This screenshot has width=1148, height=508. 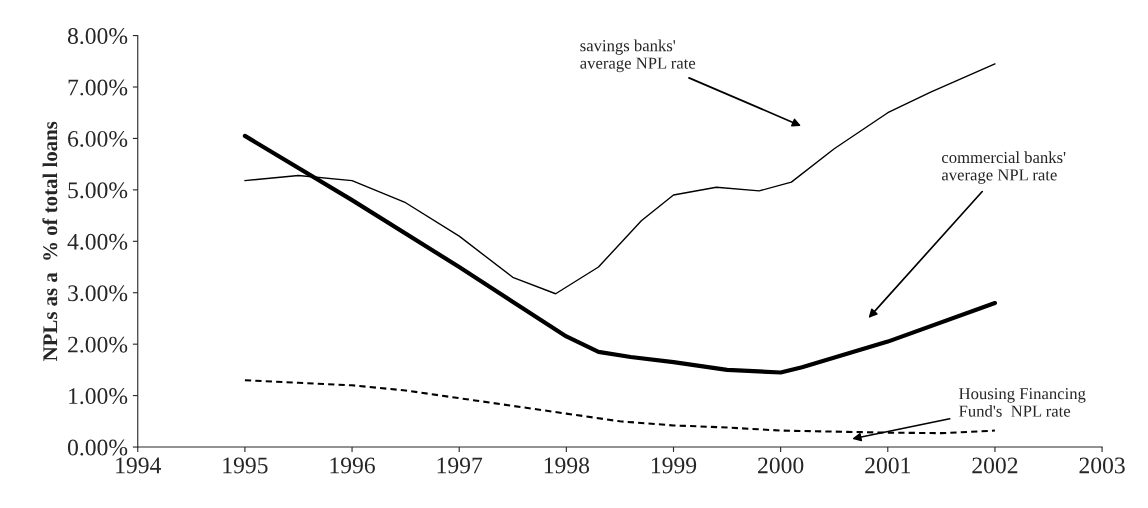 I want to click on y-tick-label: 2.00%, so click(x=98, y=344).